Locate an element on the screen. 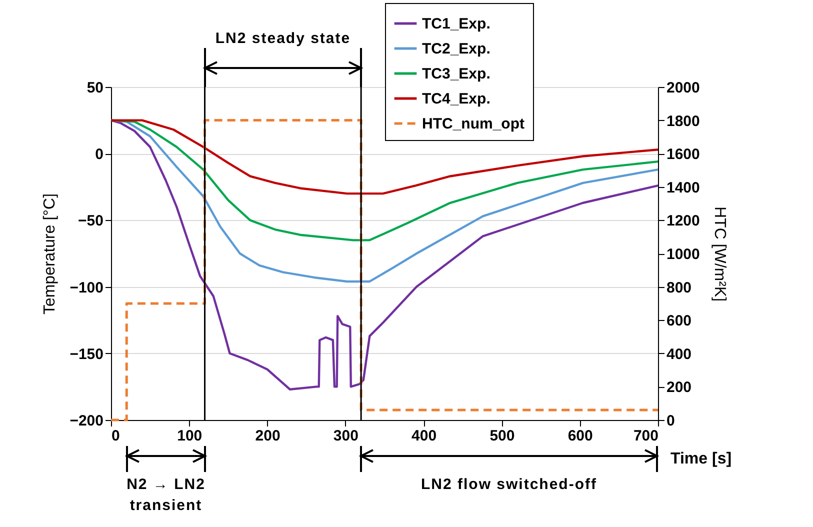 This screenshot has height=527, width=813. y-tick-label: −100 is located at coordinates (87, 287).